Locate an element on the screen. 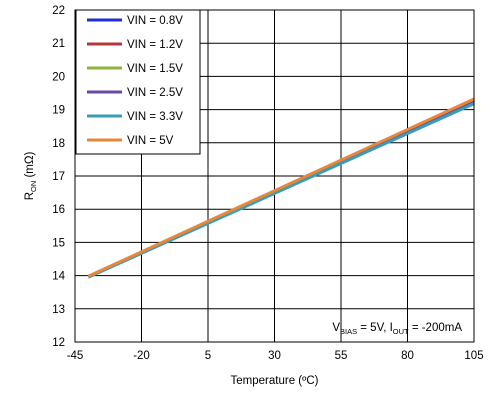 The height and width of the screenshot is (402, 490). y-tick-label: 17 is located at coordinates (58, 177).